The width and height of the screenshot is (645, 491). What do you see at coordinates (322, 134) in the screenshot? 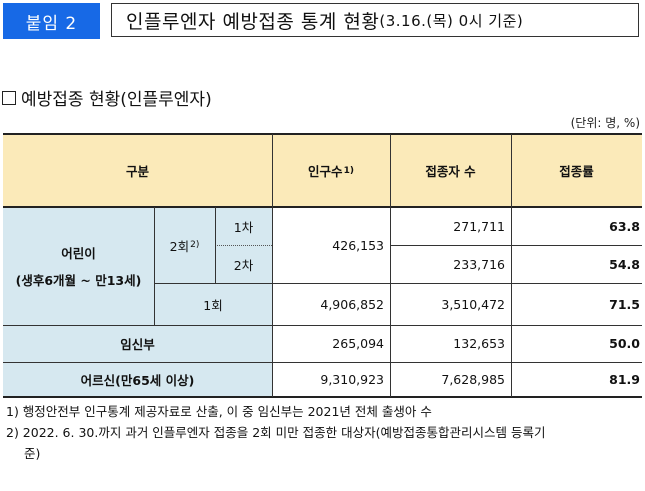
I see `table-top-border` at bounding box center [322, 134].